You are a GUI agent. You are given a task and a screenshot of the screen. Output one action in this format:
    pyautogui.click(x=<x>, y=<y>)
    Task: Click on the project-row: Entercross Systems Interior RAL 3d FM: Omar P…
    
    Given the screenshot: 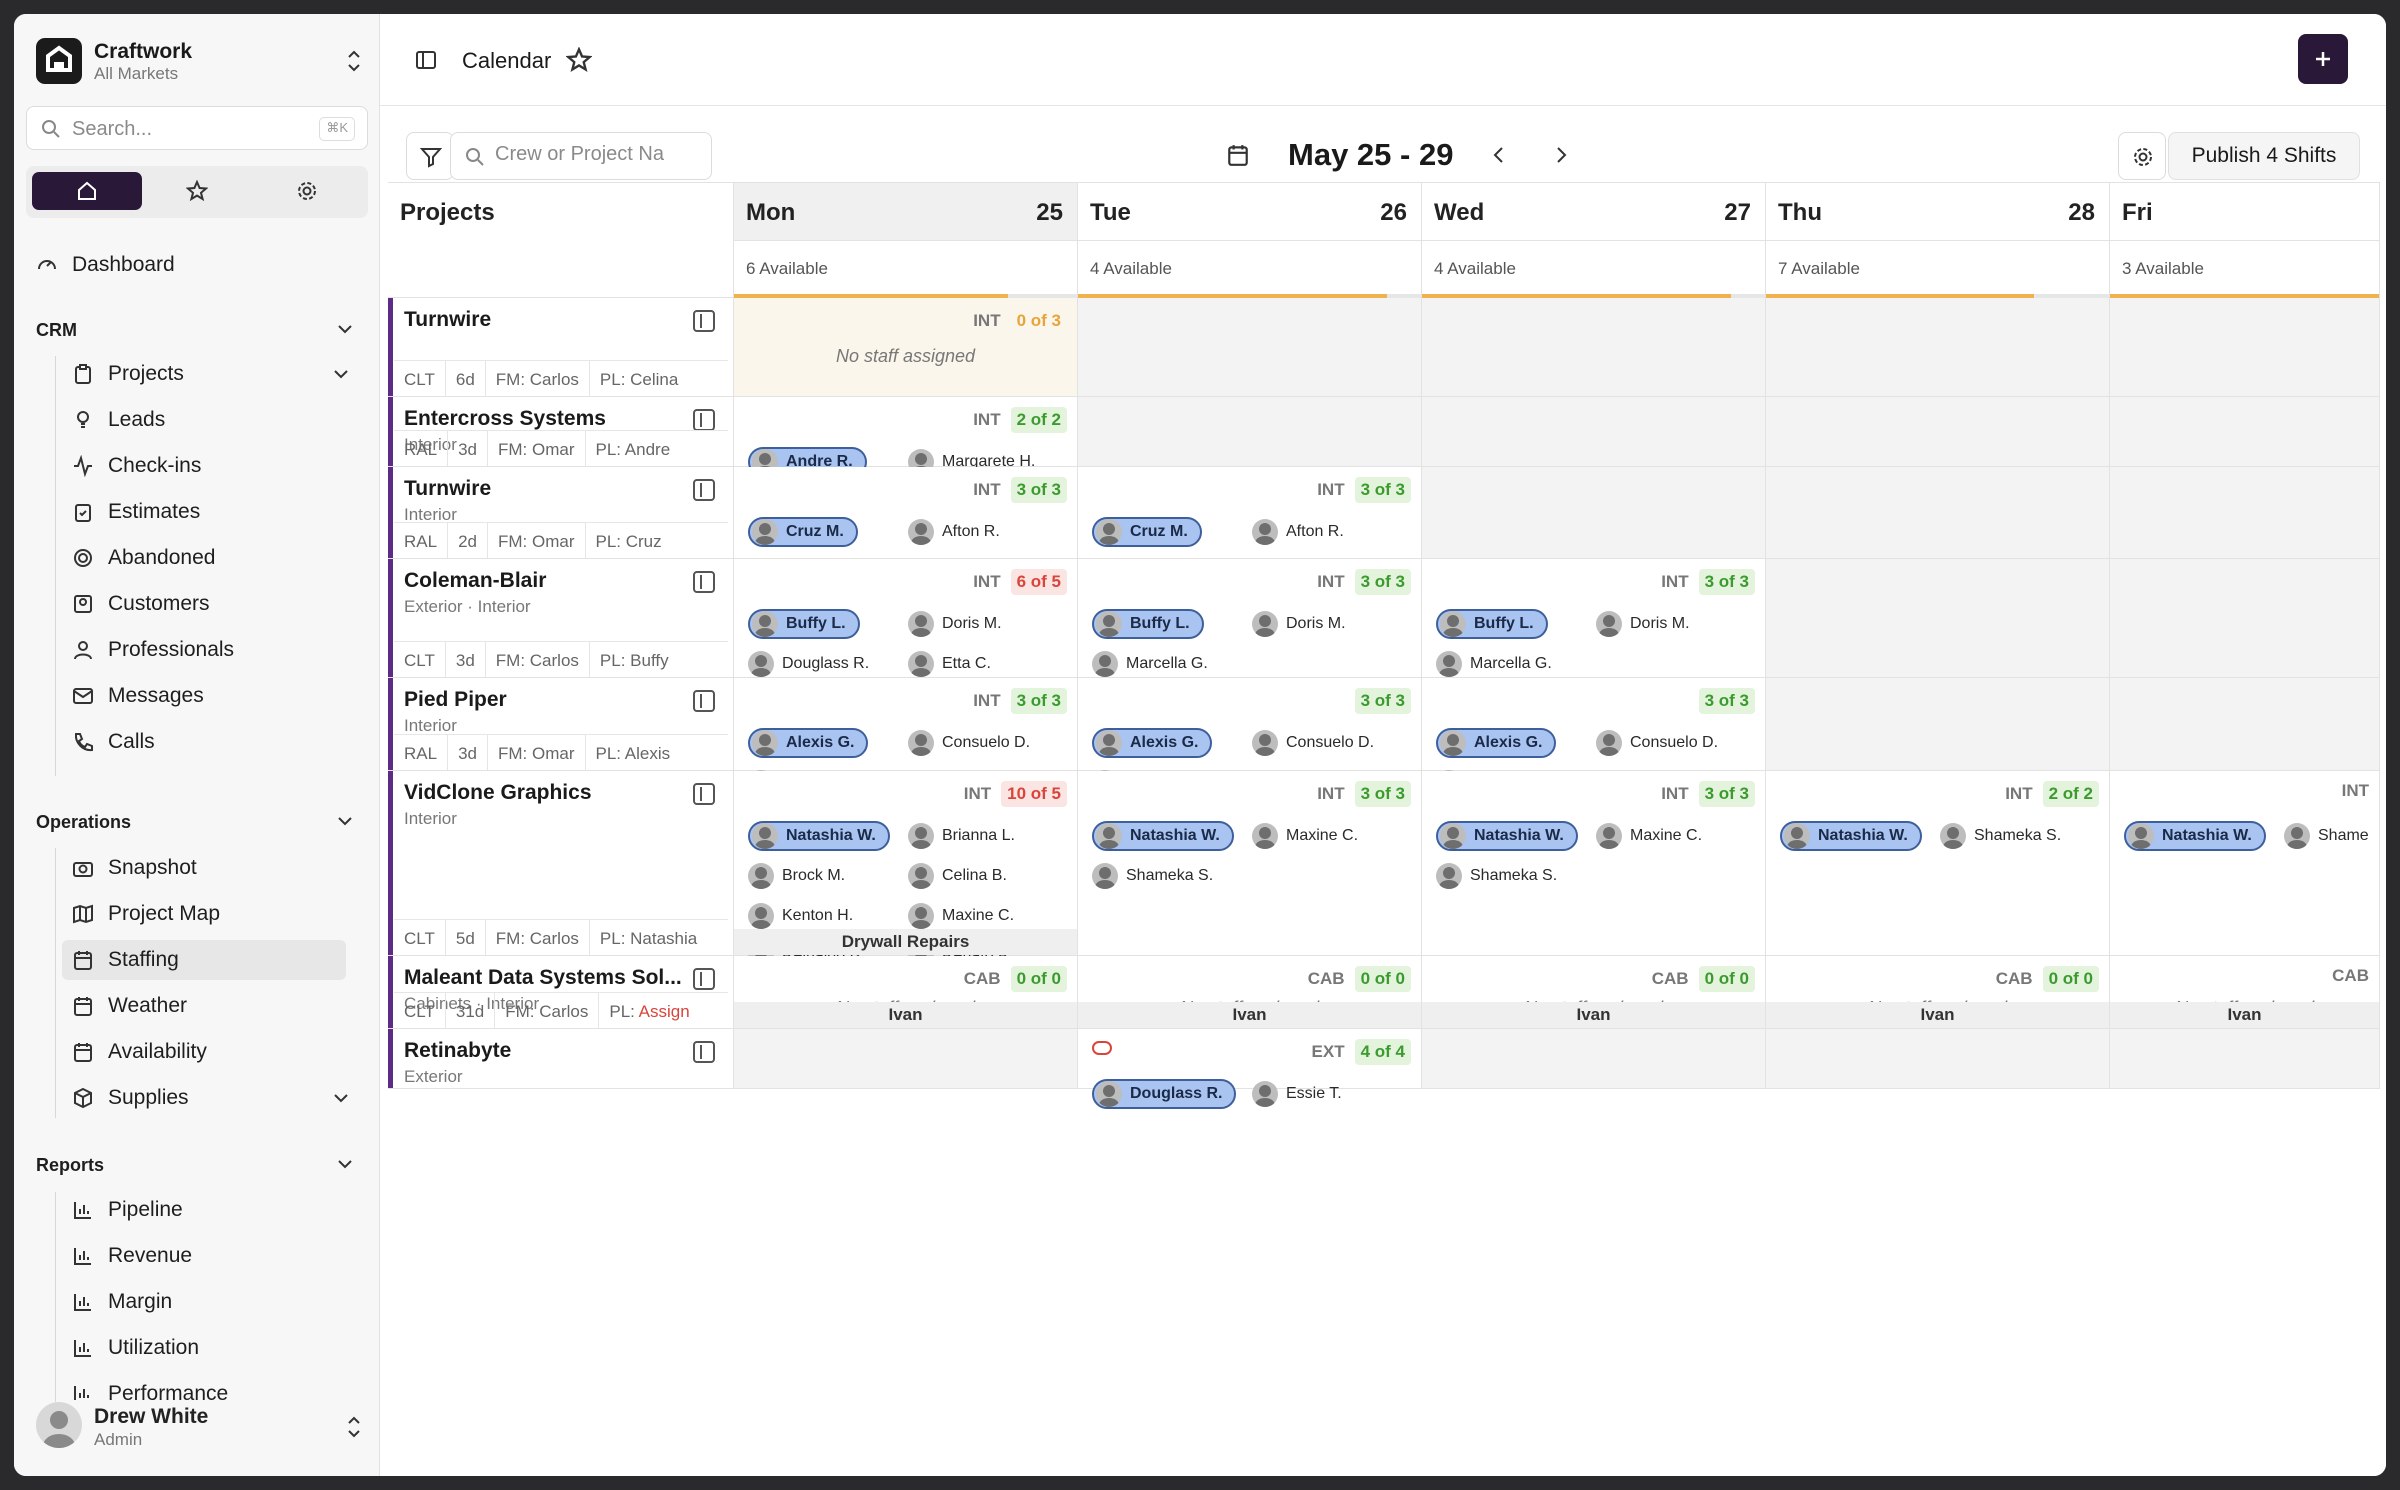 What is the action you would take?
    pyautogui.click(x=561, y=432)
    